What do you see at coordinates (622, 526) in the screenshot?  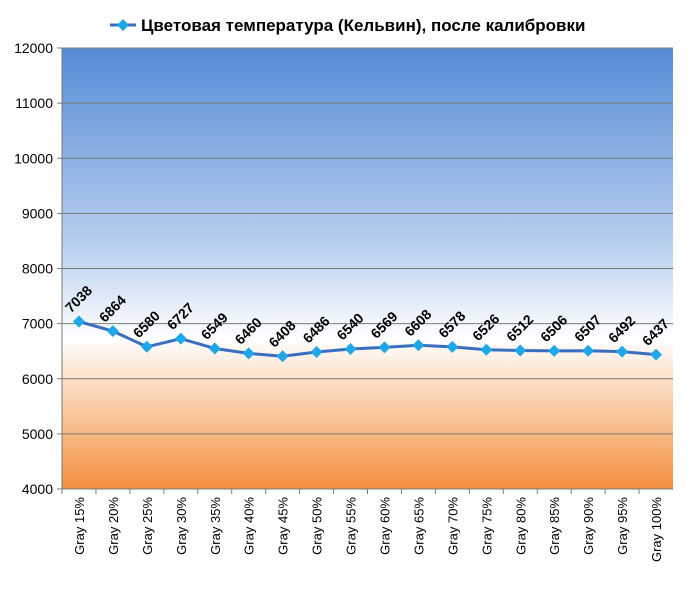 I see `x-tick-label: Gray 95%` at bounding box center [622, 526].